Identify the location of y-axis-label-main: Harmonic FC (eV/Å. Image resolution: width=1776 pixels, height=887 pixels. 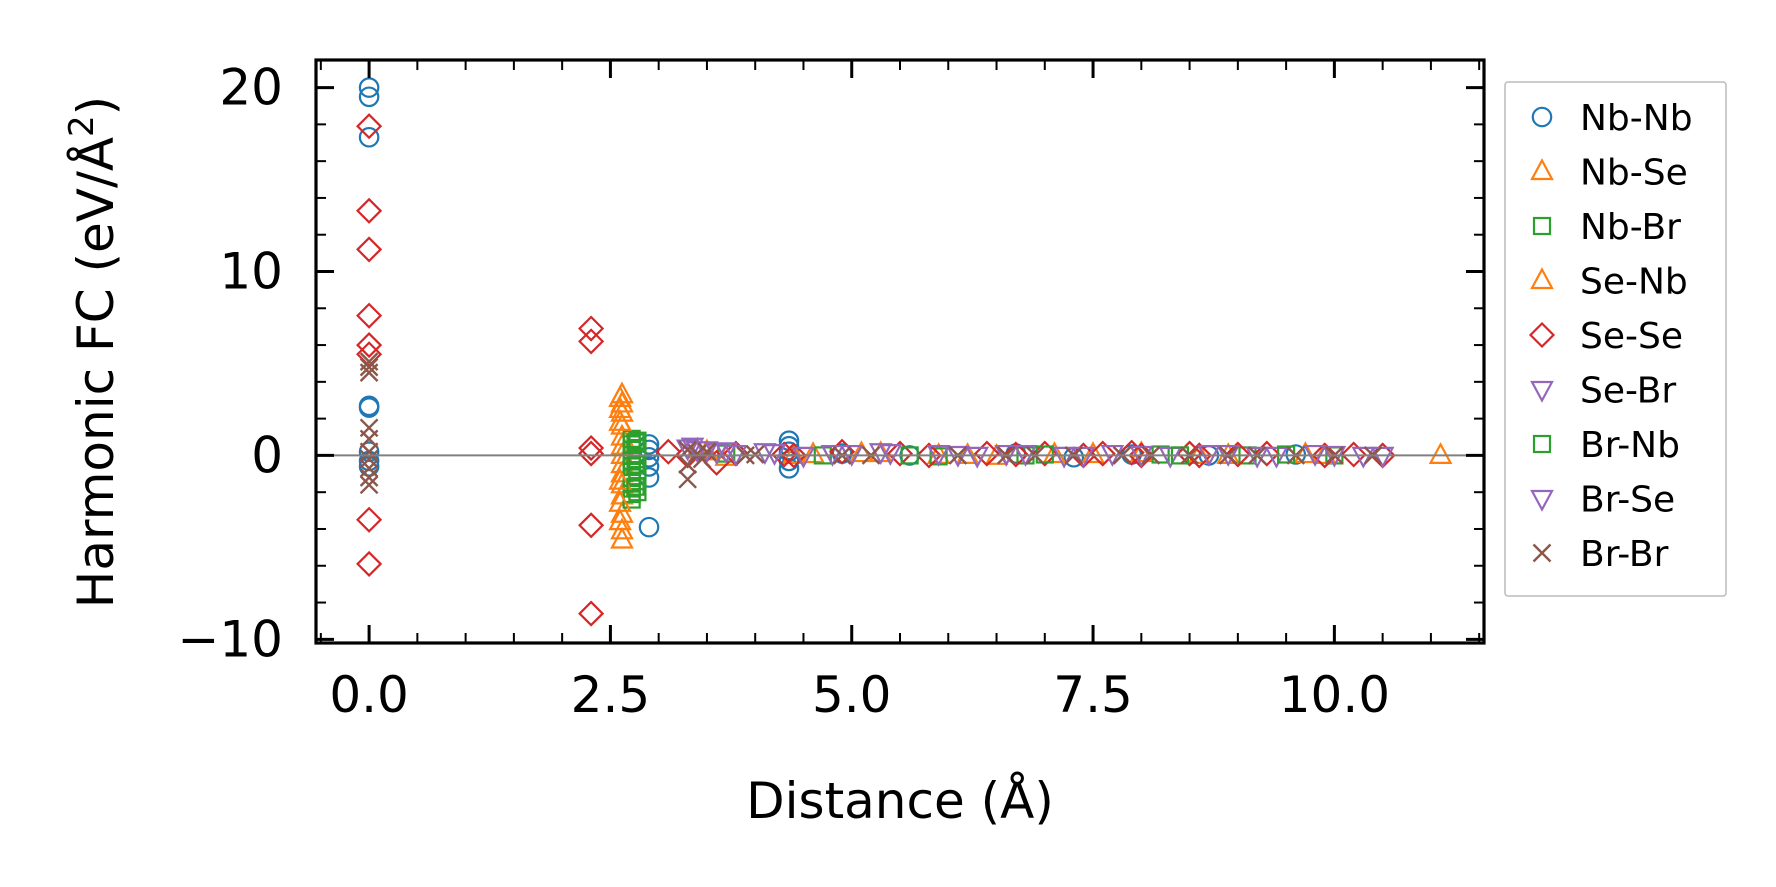
(96, 372).